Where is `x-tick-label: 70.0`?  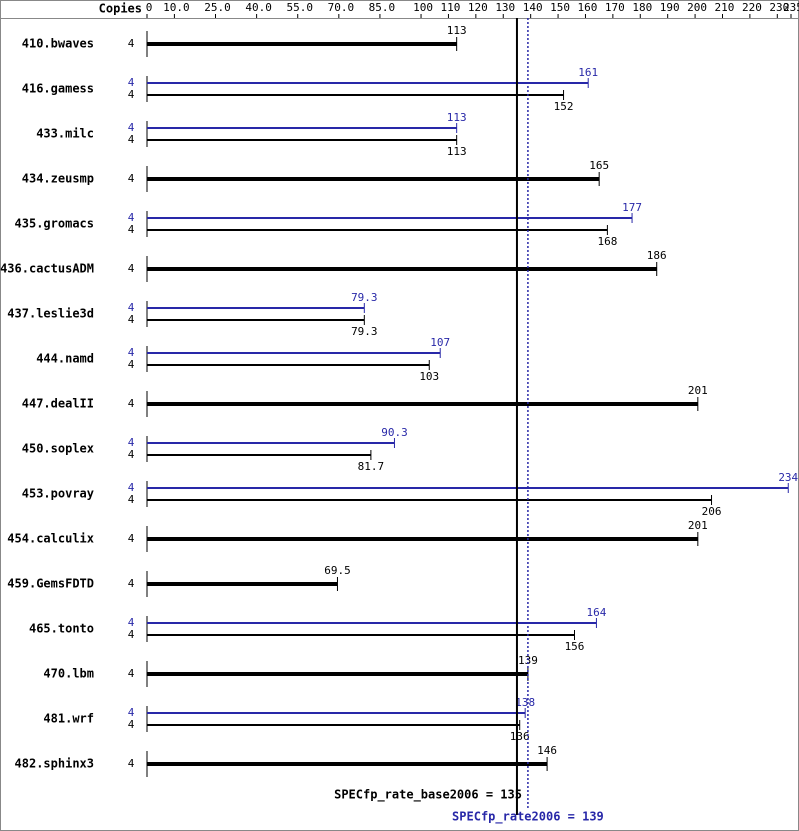
x-tick-label: 70.0 is located at coordinates (341, 7).